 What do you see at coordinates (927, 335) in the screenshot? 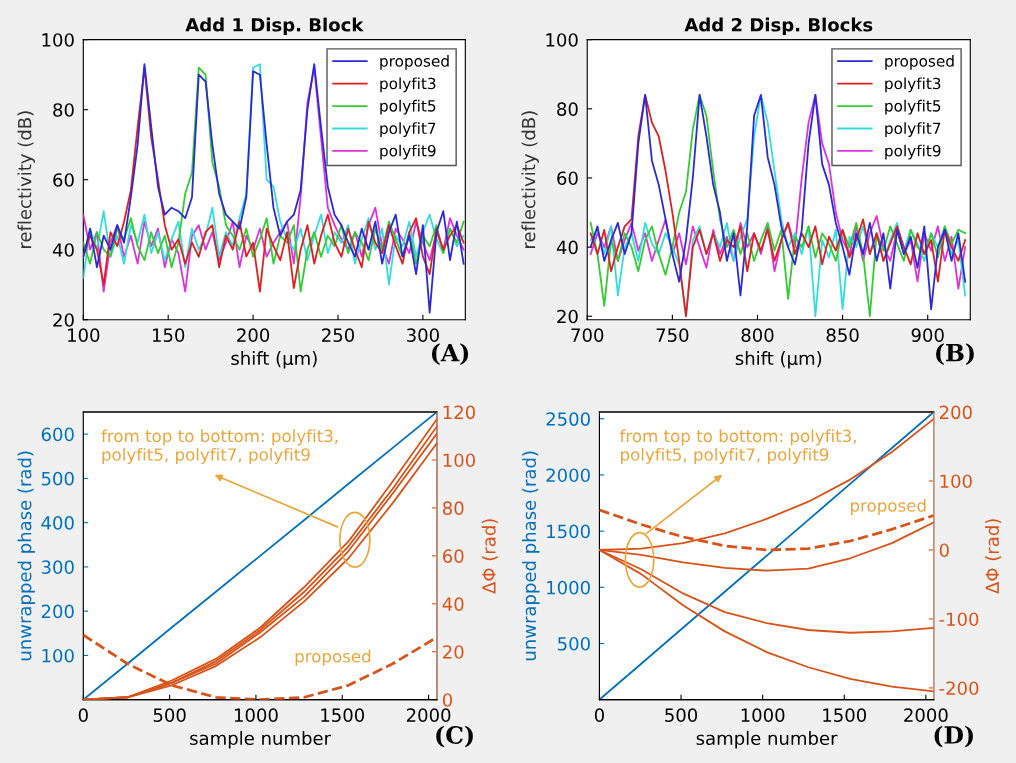
I see `x-tick-label: 900` at bounding box center [927, 335].